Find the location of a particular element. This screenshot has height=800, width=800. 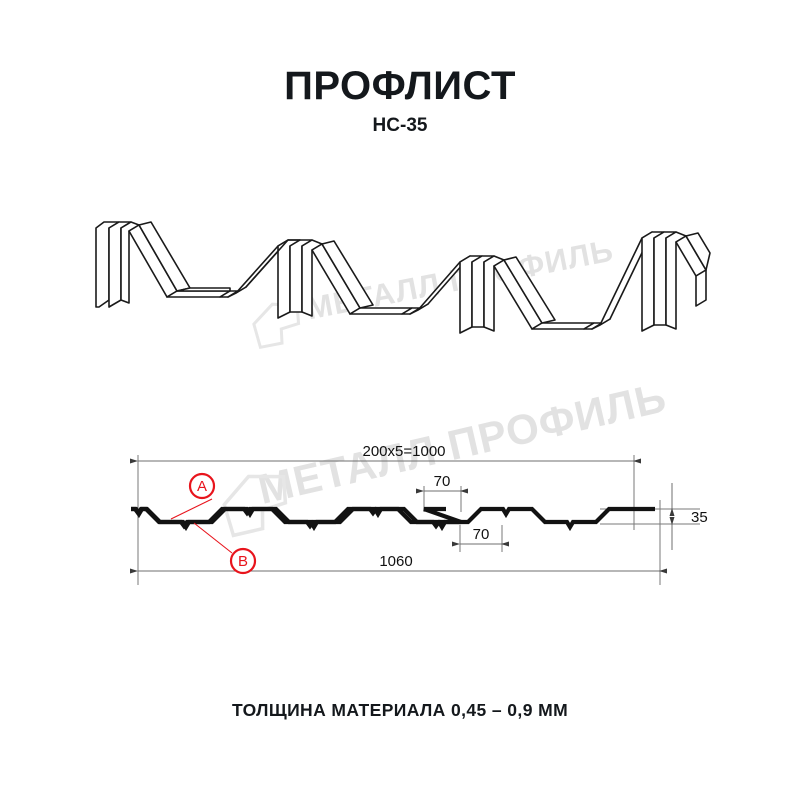

callout-a: A is located at coordinates (193, 496).